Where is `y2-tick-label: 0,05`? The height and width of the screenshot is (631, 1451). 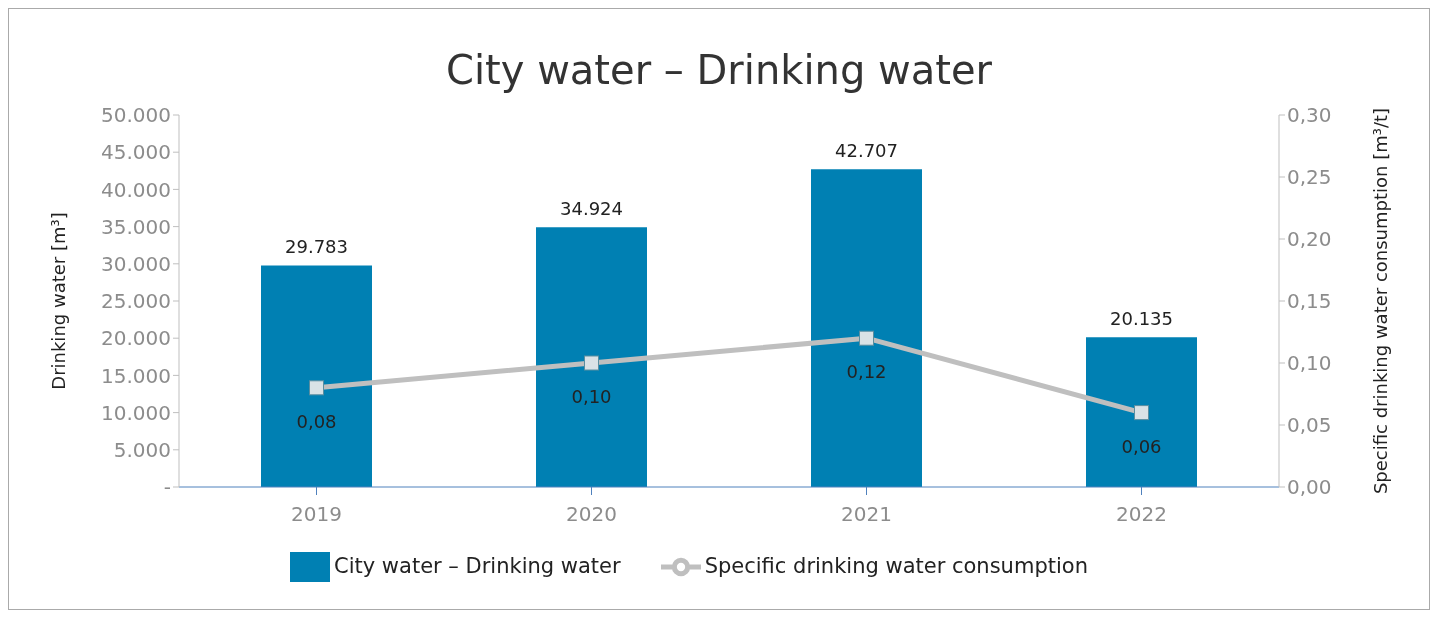
y2-tick-label: 0,05 is located at coordinates (1309, 425).